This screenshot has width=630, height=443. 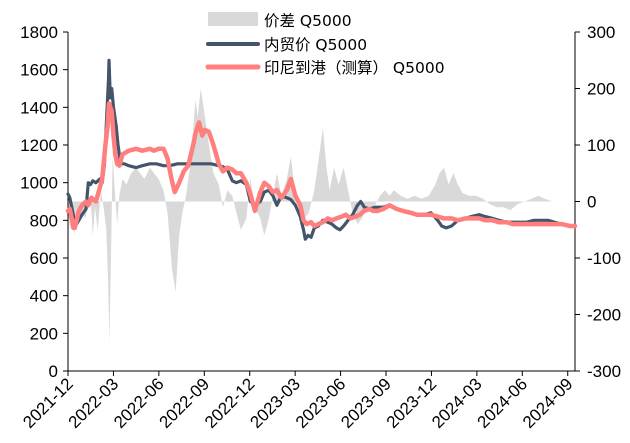 I want to click on y-right-tick-label: -100, so click(x=604, y=258).